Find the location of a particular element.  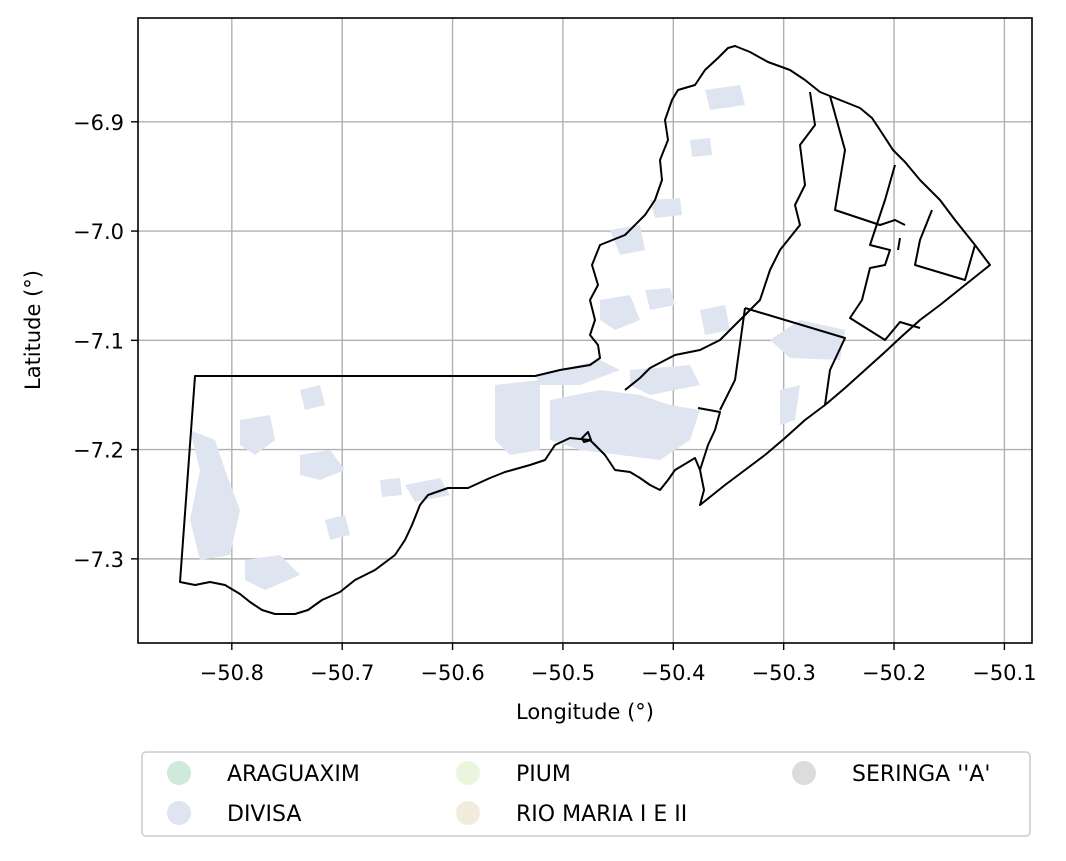

y-axis-label: Latitude (°) is located at coordinates (33, 330).